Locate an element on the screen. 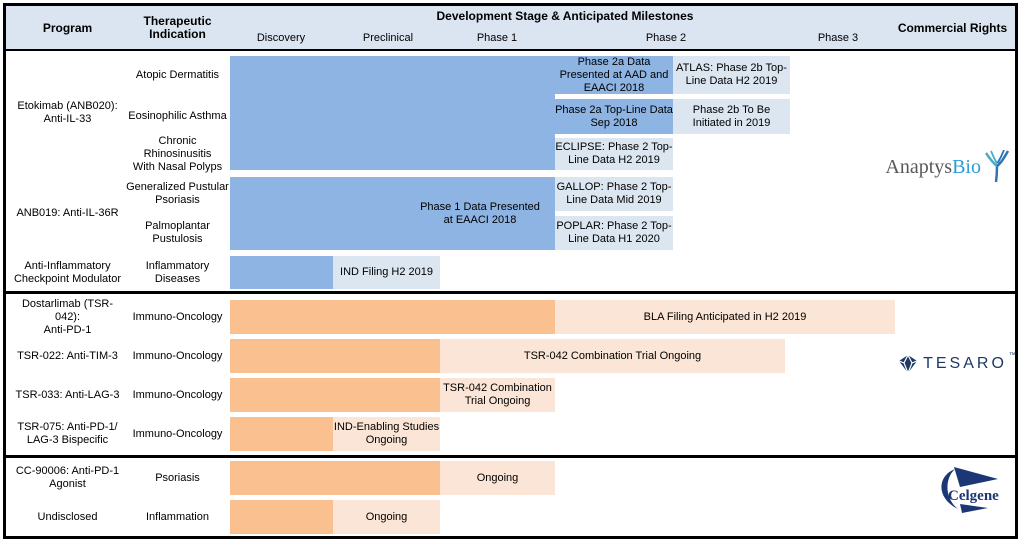  program-label: Etokimab (ANB020): Anti-IL-33 is located at coordinates (67, 112).